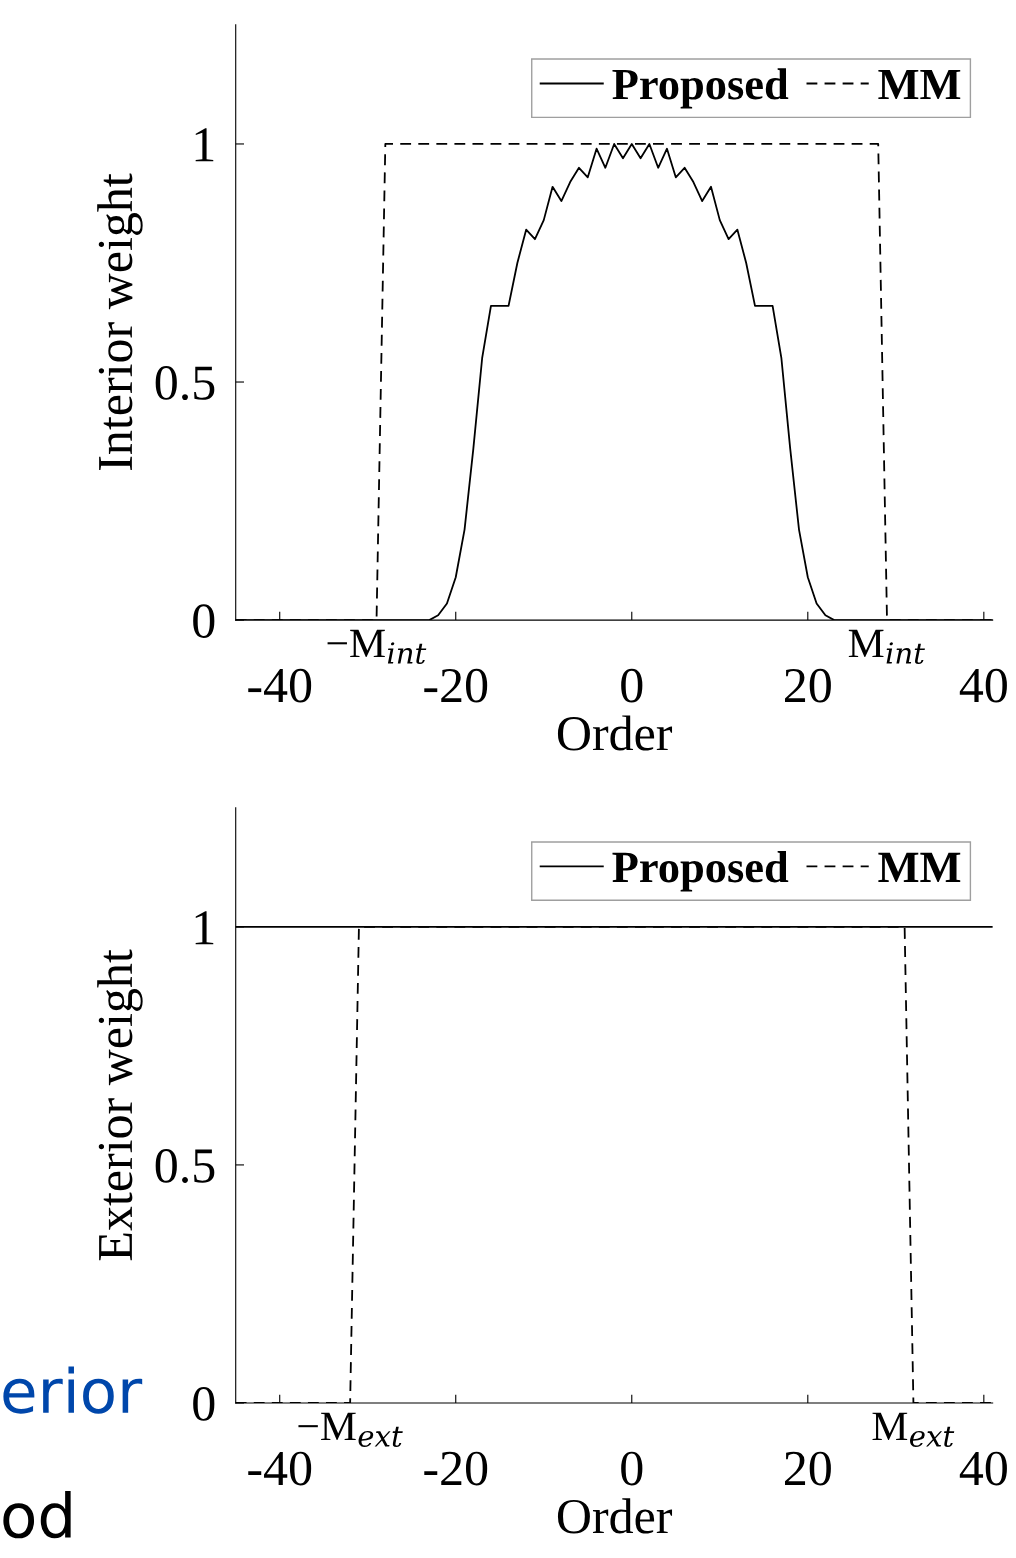 The height and width of the screenshot is (1558, 1016). I want to click on annotation: −M$_{int}$, so click(377, 647).